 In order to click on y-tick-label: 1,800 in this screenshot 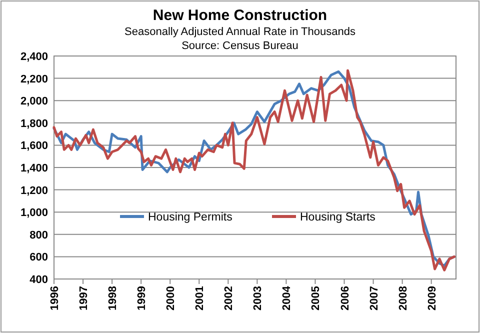, I will do `click(34, 124)`.